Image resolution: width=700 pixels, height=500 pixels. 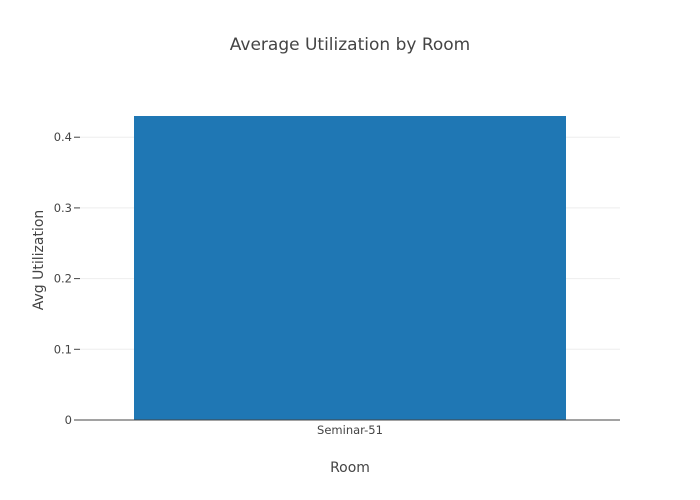 What do you see at coordinates (63, 137) in the screenshot?
I see `y-tick-label: 0.4` at bounding box center [63, 137].